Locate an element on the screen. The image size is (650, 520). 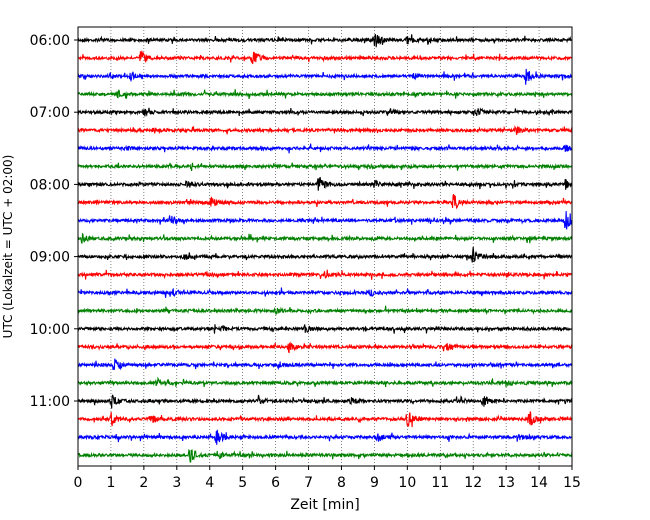
x-axis-ticks: 0 1 2 3 4 5 6 7 8 9 10 11 12 13 14 15 is located at coordinates (327, 478).